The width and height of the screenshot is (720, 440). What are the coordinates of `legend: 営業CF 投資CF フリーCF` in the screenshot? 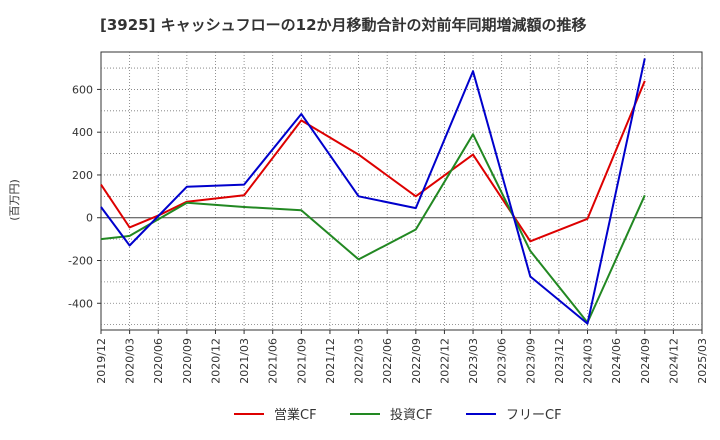 It's located at (398, 415).